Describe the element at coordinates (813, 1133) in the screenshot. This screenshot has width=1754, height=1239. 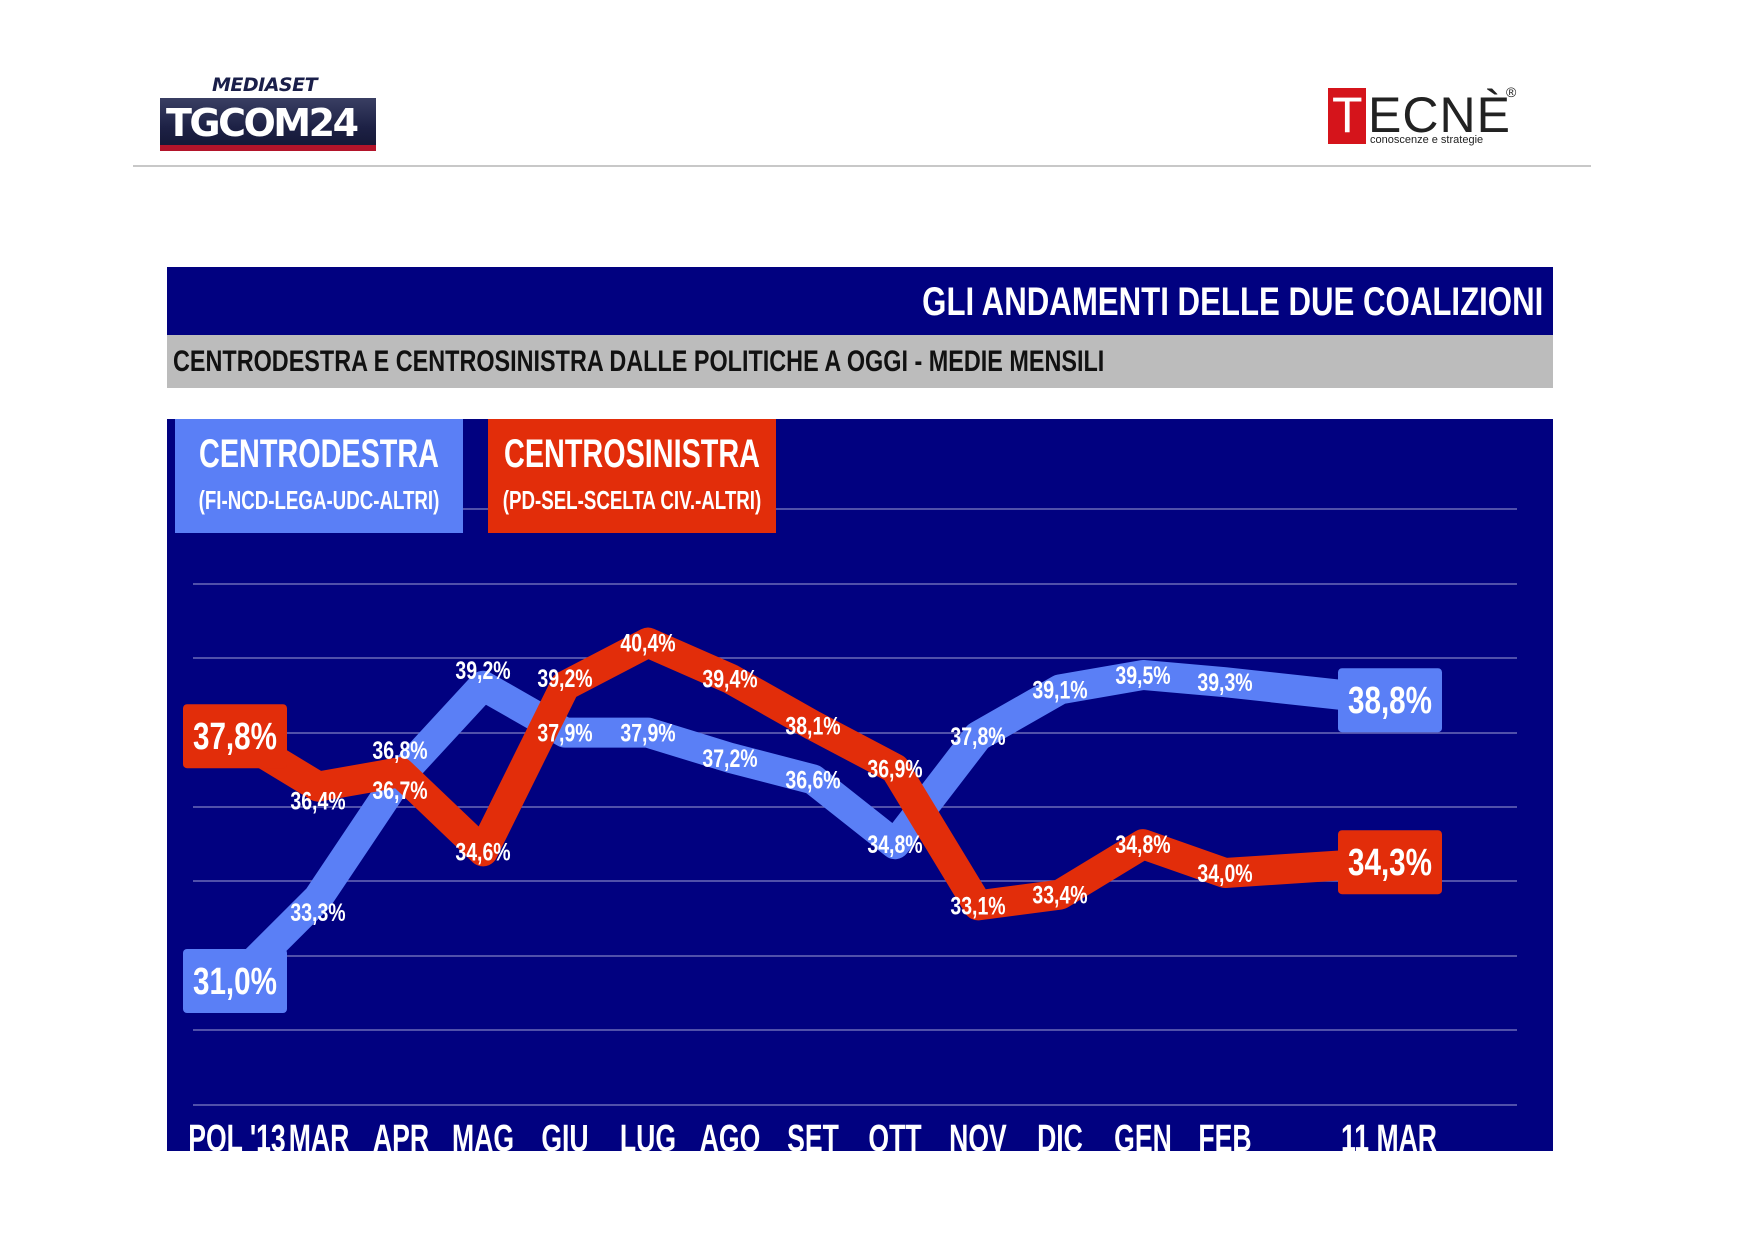
I see `x-tick-label: SET` at that location.